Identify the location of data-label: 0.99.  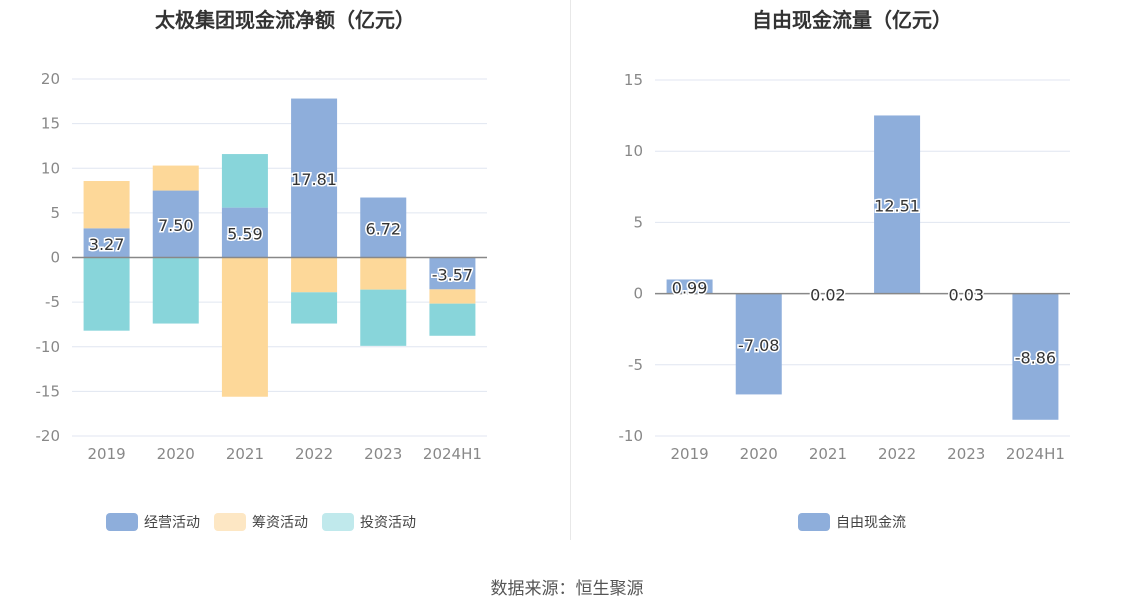
(690, 288).